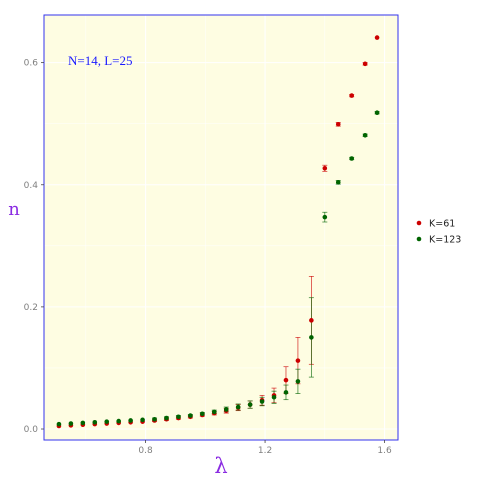 The height and width of the screenshot is (485, 485). Describe the element at coordinates (145, 451) in the screenshot. I see `x-tick-label: 0.8` at that location.